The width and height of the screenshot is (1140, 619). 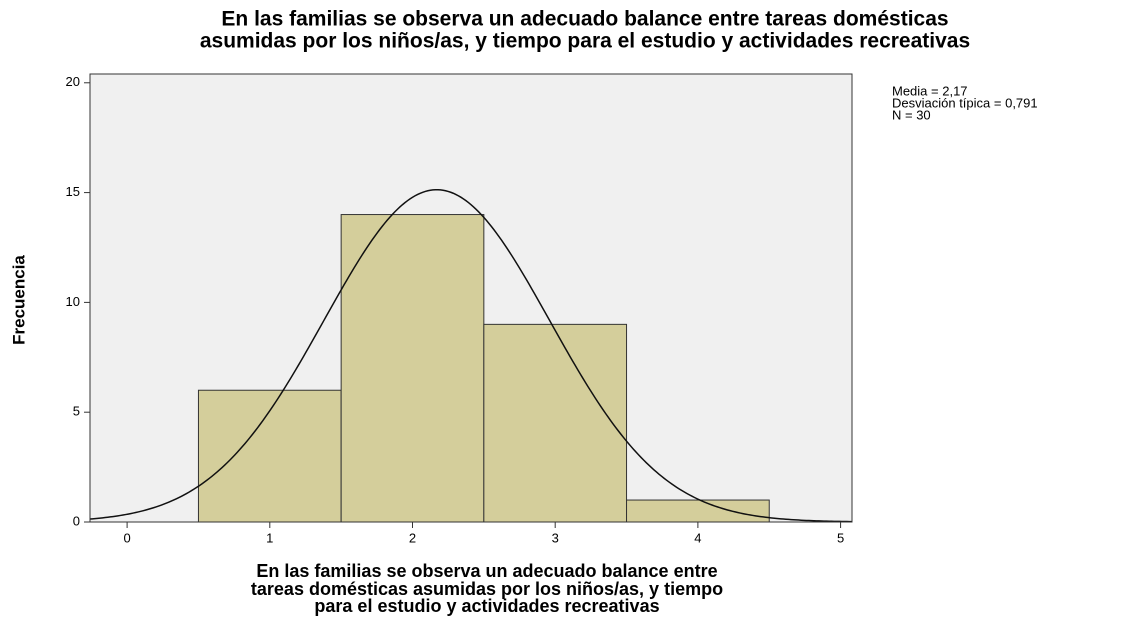 I want to click on x-tick-label: 3, so click(x=555, y=537).